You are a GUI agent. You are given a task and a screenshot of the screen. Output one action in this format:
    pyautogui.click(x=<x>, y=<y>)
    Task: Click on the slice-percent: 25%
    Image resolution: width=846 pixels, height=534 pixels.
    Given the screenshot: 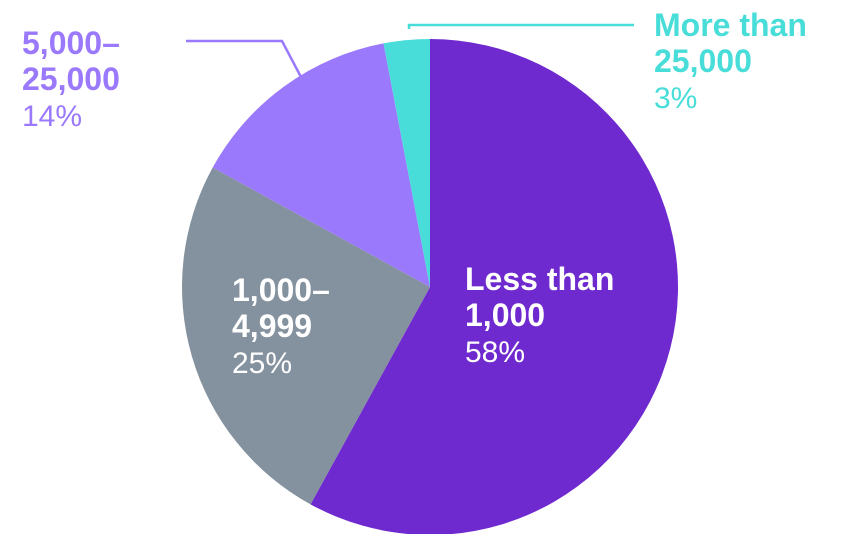 What is the action you would take?
    pyautogui.click(x=262, y=363)
    